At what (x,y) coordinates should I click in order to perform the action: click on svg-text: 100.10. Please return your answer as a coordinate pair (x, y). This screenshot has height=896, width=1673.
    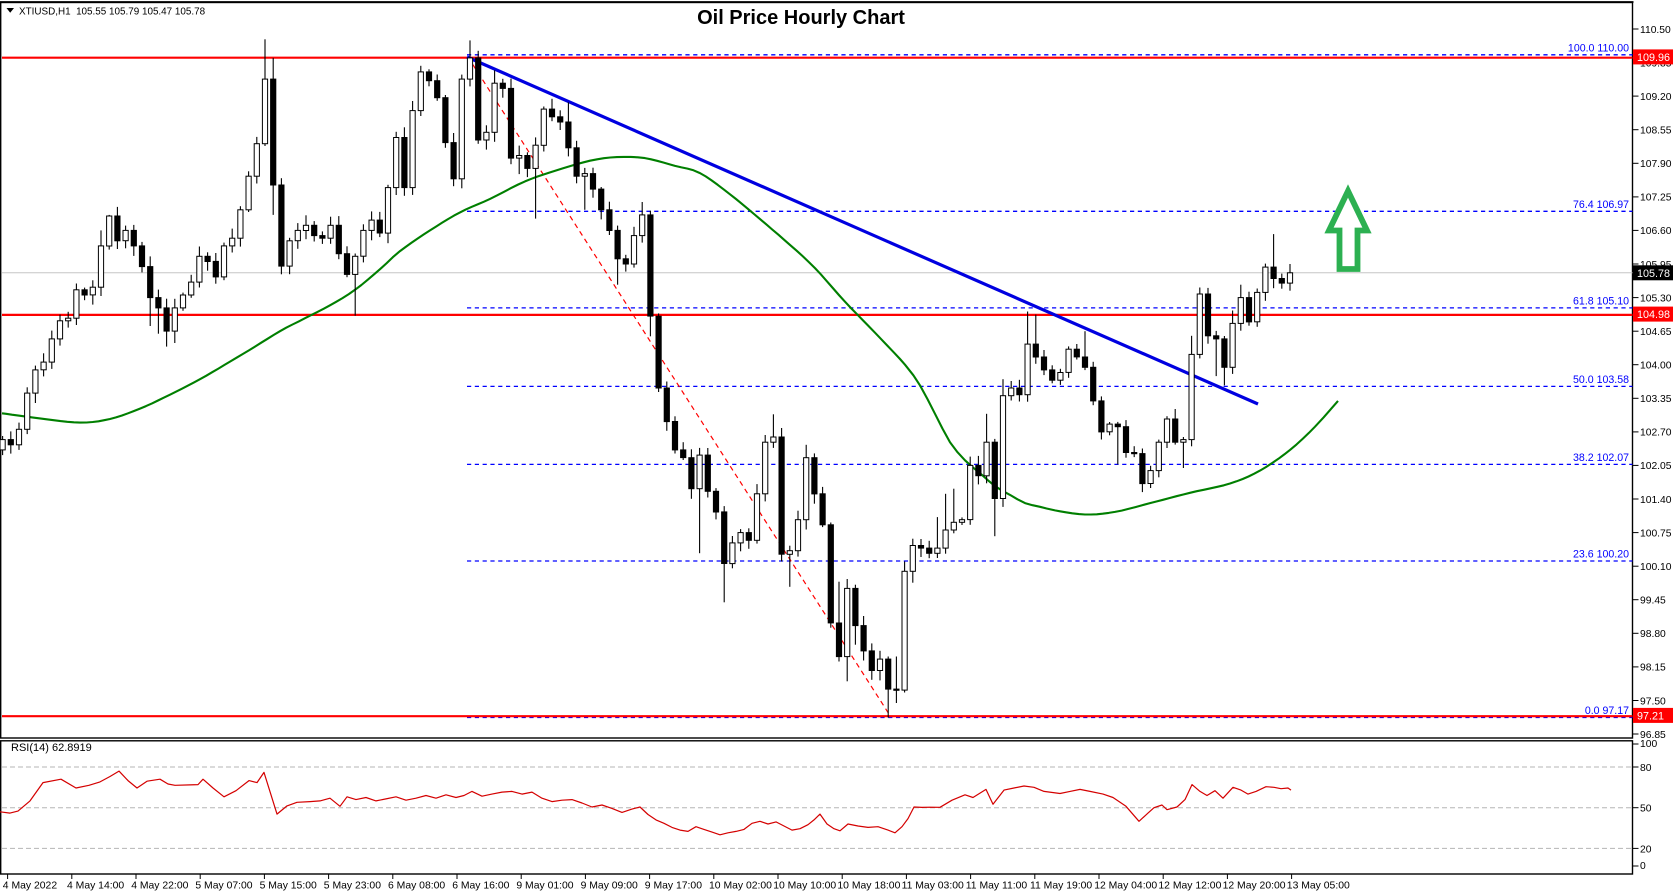
    Looking at the image, I should click on (1656, 567).